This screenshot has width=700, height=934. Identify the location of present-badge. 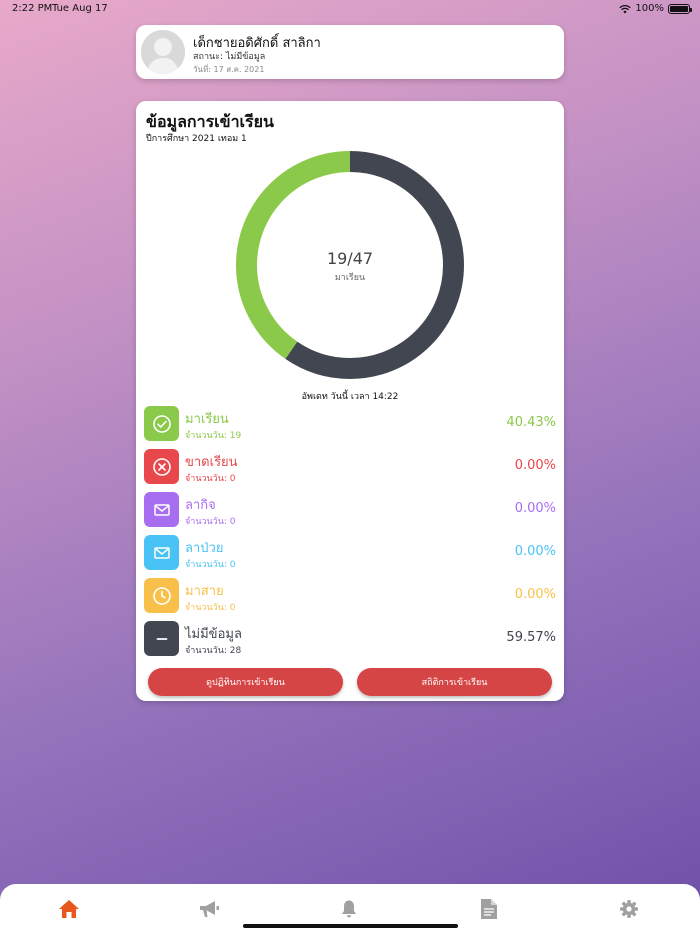
(161, 423).